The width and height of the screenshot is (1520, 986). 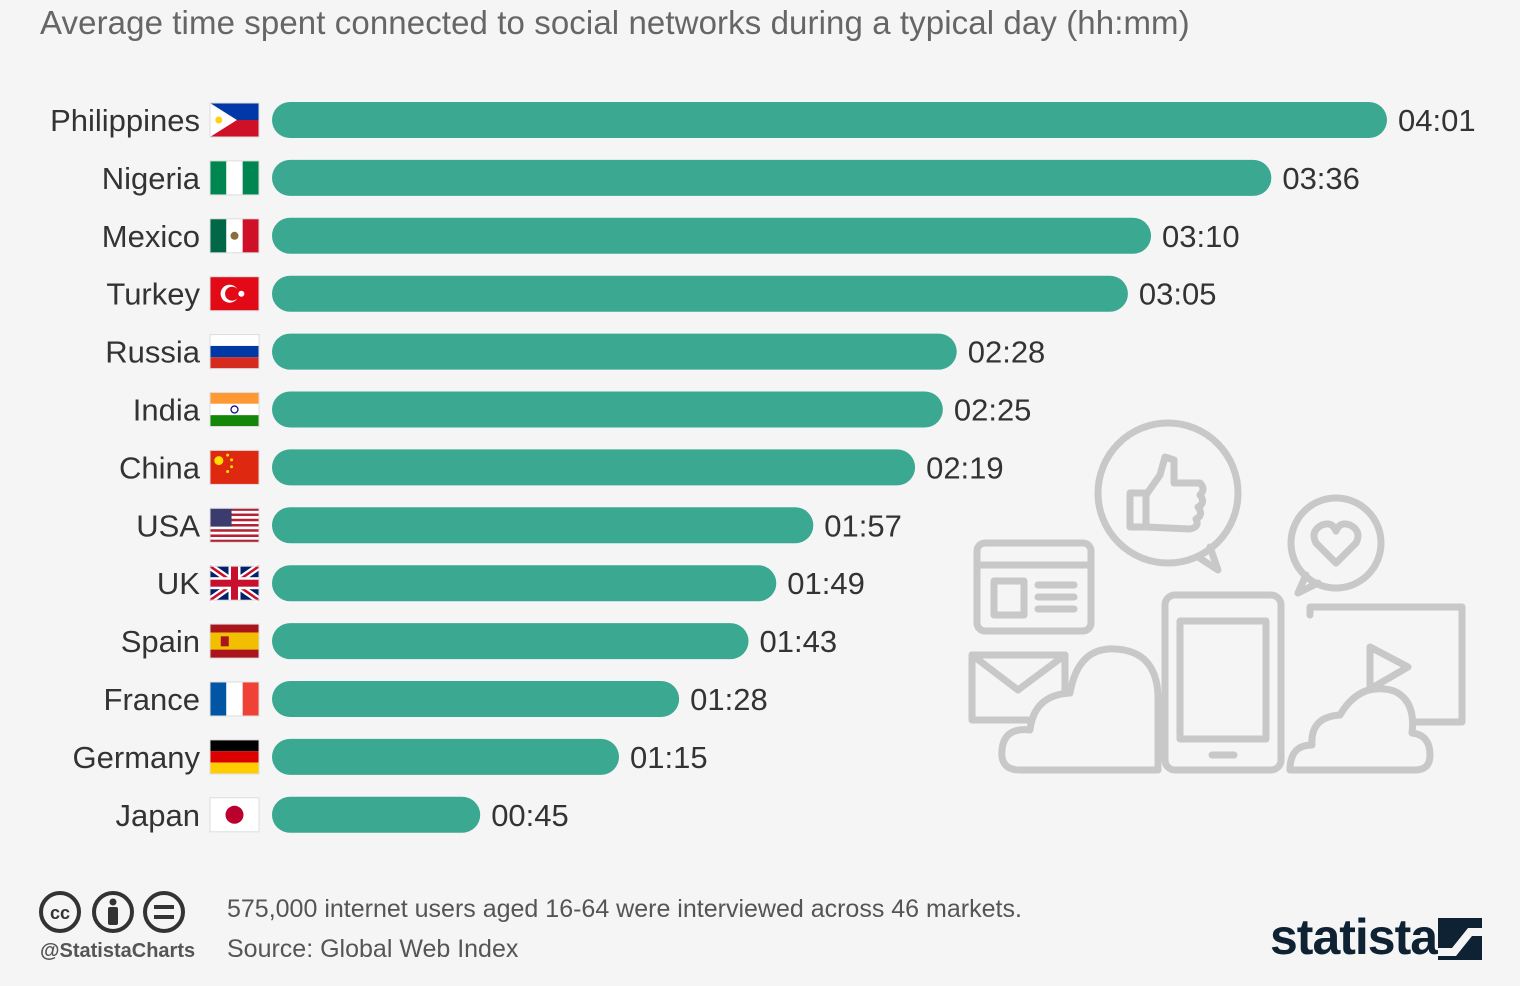 I want to click on category-label-japan: Japan, so click(x=158, y=815).